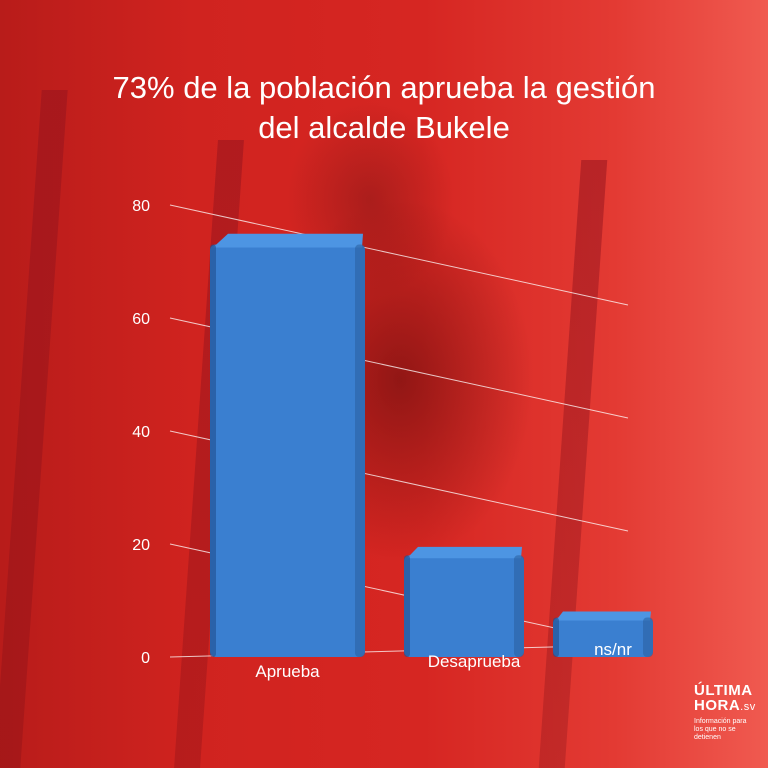  I want to click on x-tick-label: Aprueba, so click(287, 671).